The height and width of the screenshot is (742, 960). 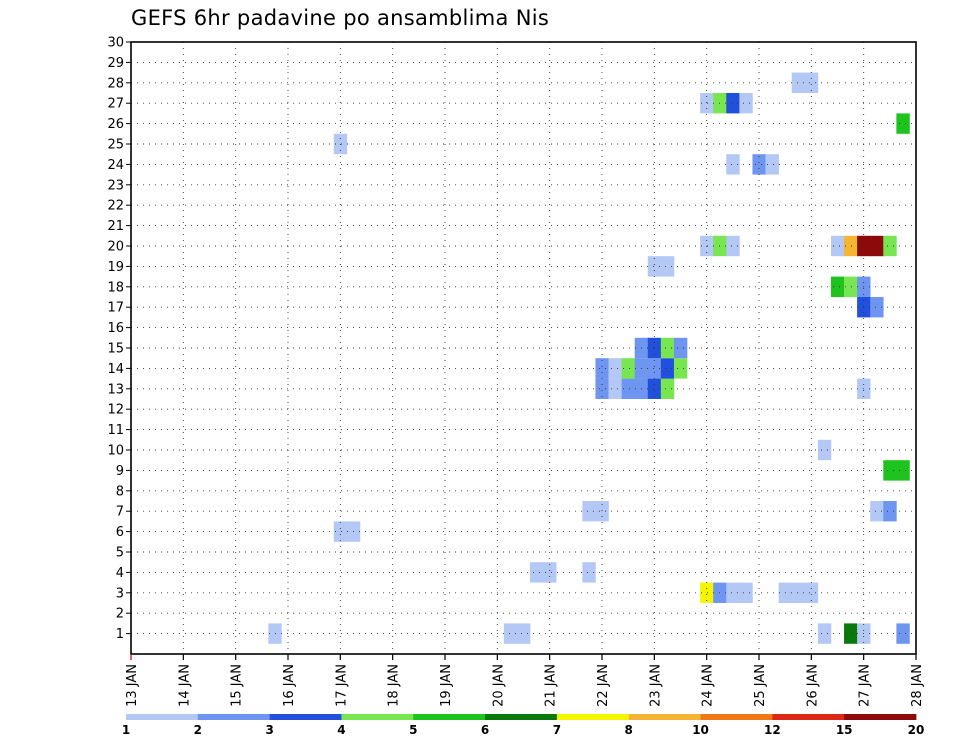 What do you see at coordinates (198, 730) in the screenshot?
I see `colorbar-label: 2` at bounding box center [198, 730].